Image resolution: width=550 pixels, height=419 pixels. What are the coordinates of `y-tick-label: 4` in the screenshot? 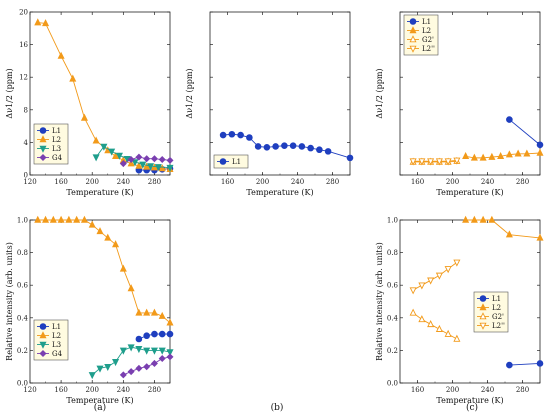 It's located at (26, 143).